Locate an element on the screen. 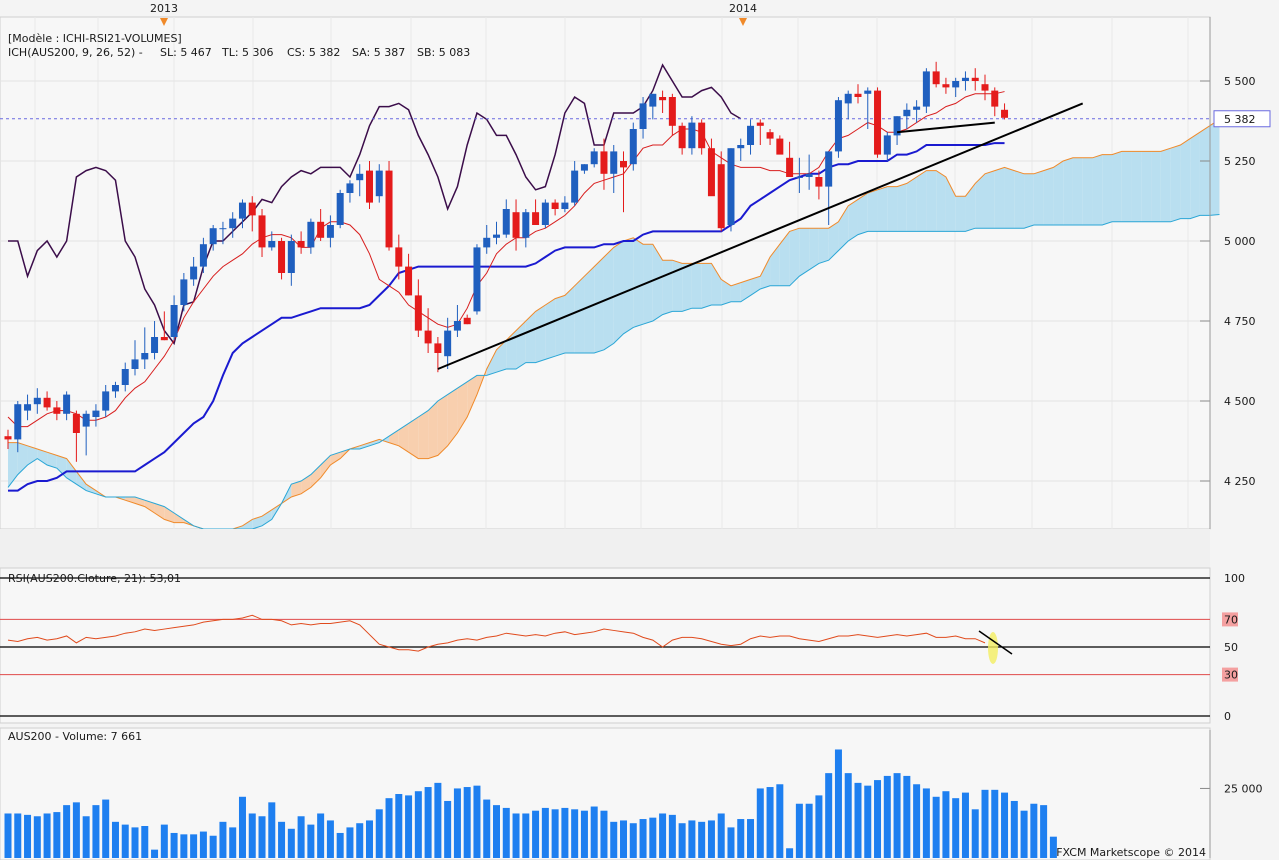 Image resolution: width=1279 pixels, height=860 pixels. rsi-level-label: 100 is located at coordinates (1234, 578).